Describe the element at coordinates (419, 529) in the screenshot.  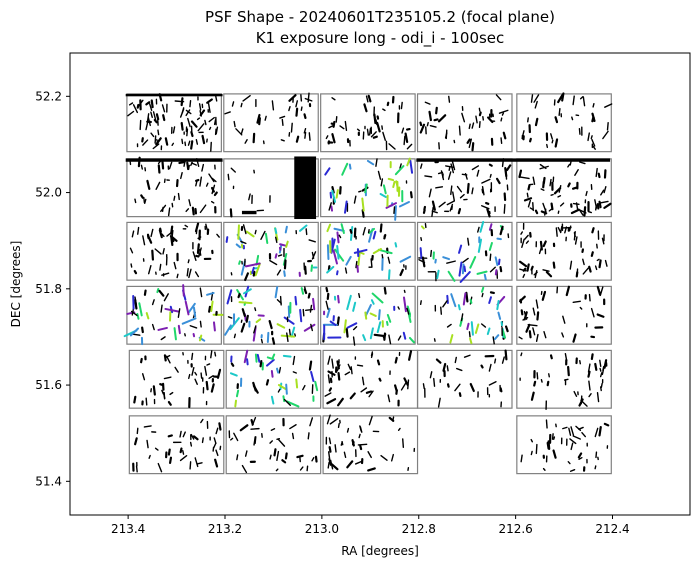
I see `x-tick-label: 212.8` at that location.